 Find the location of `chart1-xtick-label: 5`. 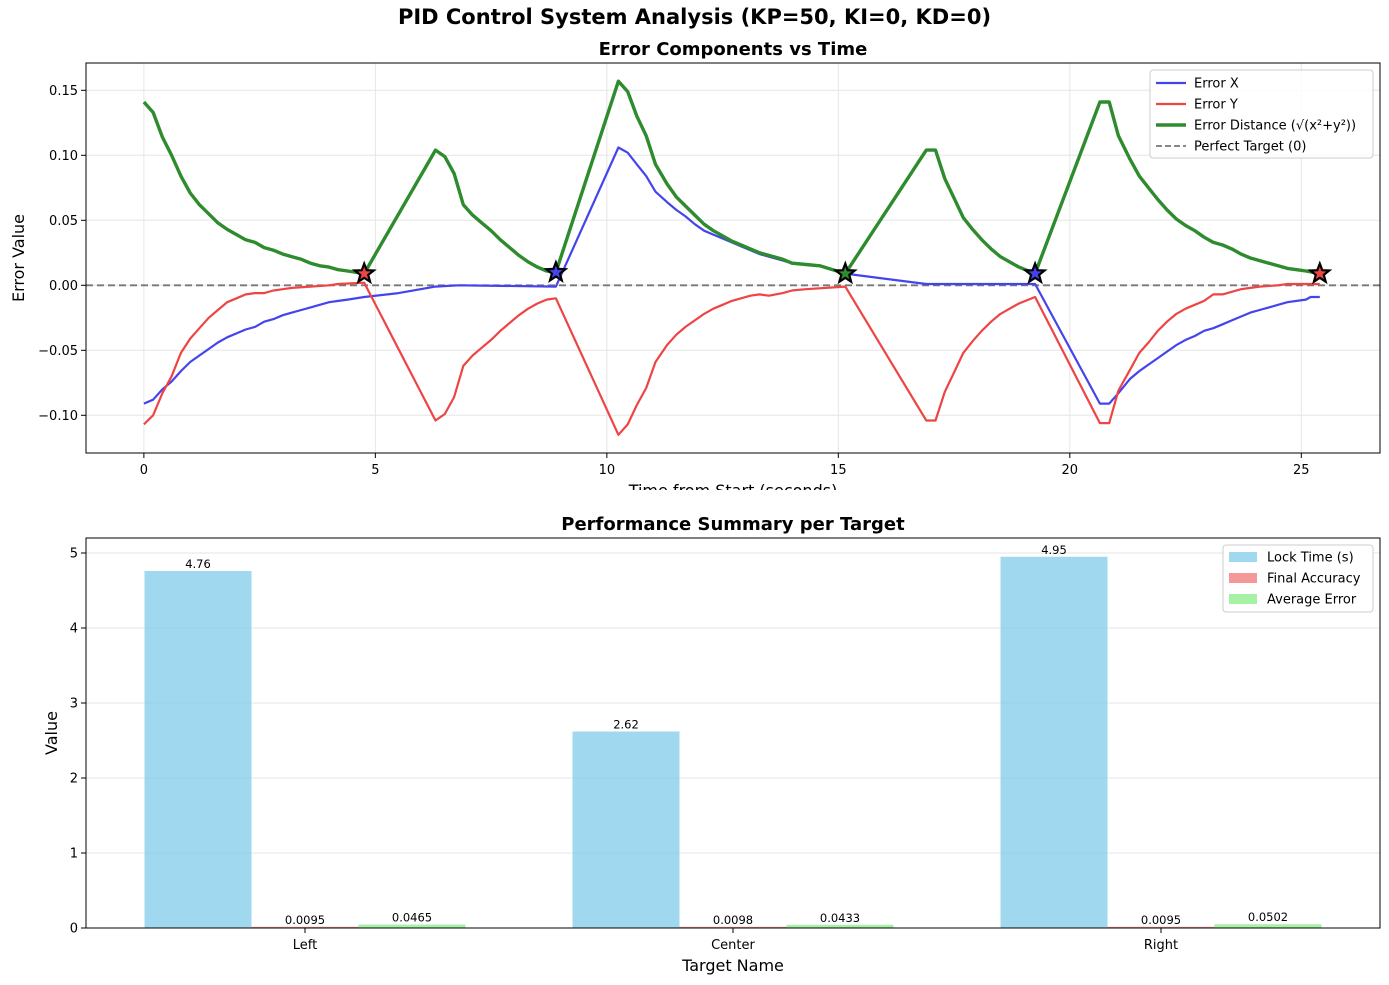

chart1-xtick-label: 5 is located at coordinates (375, 470).